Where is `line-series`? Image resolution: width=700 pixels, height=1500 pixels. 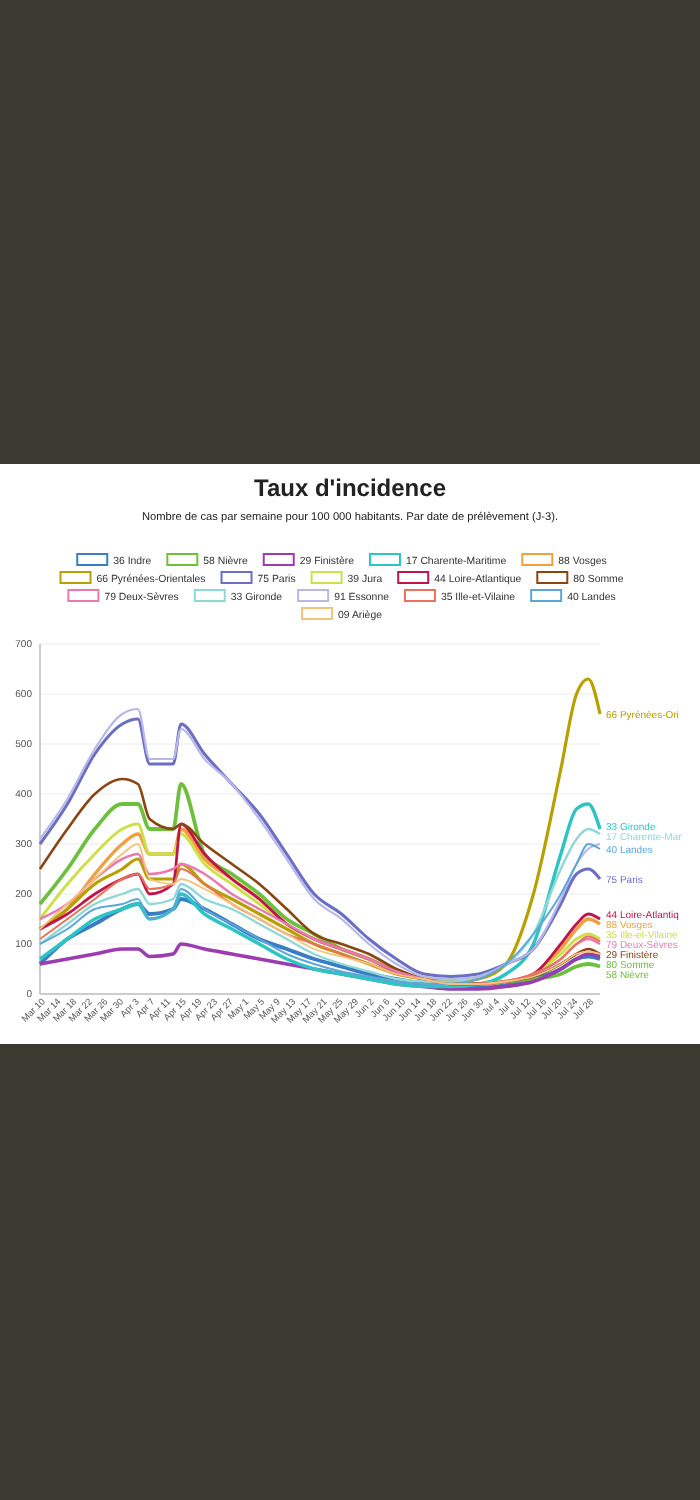 line-series is located at coordinates (320, 943).